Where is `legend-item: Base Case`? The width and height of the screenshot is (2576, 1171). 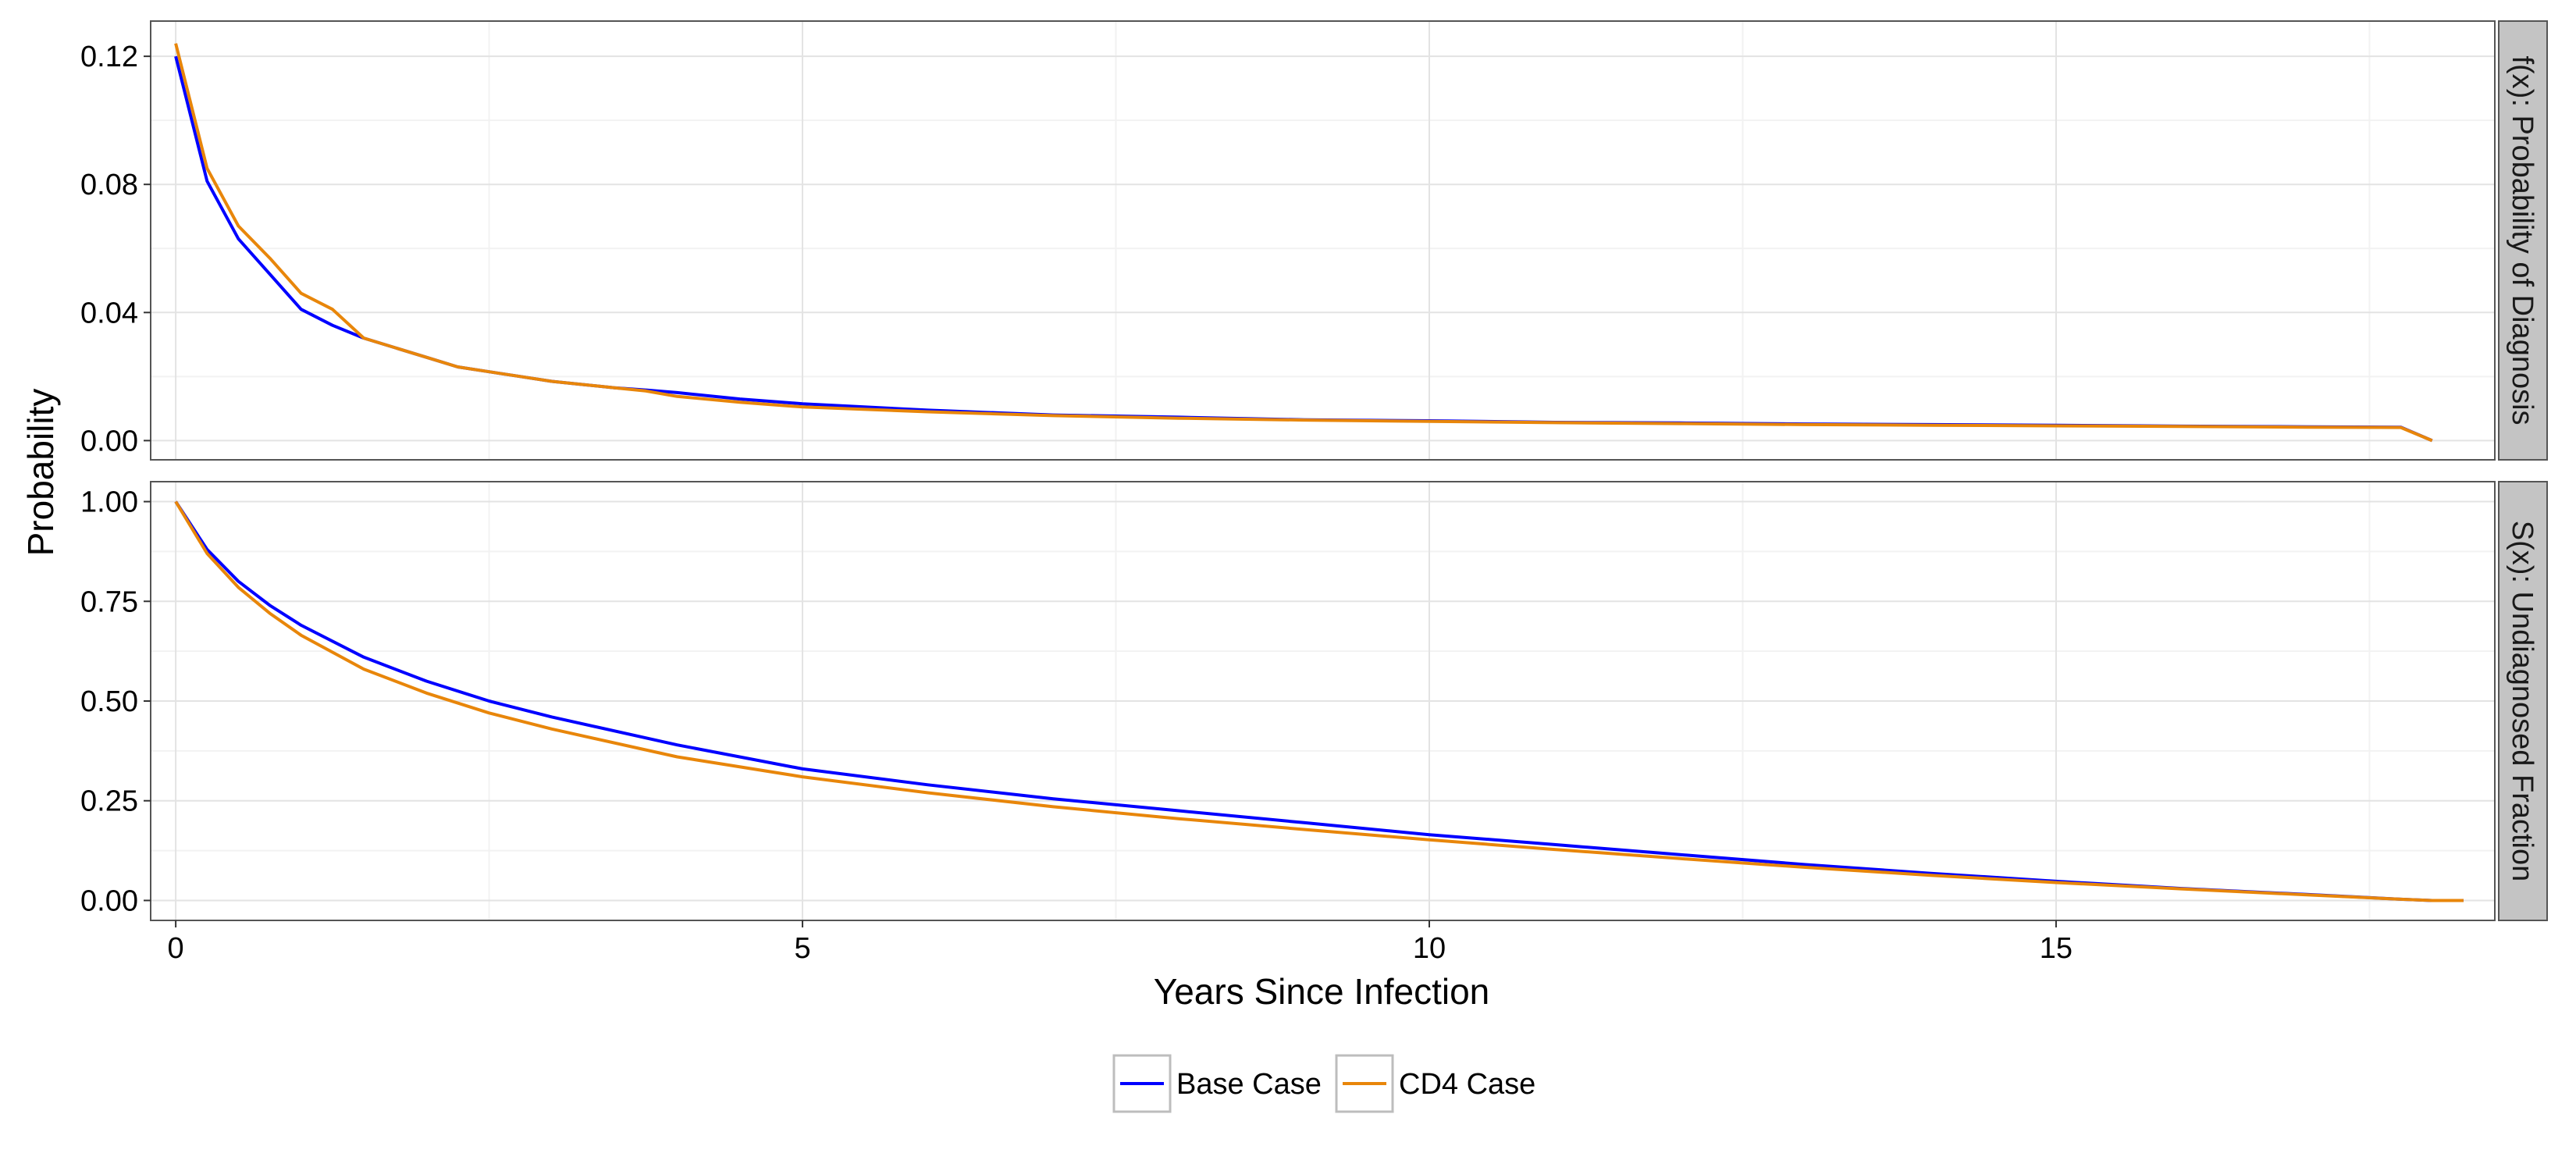
legend-item: Base Case is located at coordinates (1217, 1083).